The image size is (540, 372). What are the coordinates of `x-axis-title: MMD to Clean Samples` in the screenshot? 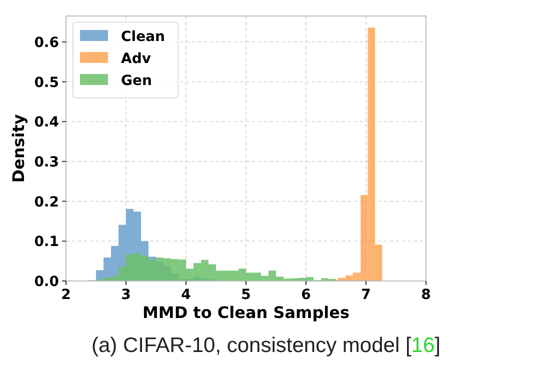 It's located at (246, 312).